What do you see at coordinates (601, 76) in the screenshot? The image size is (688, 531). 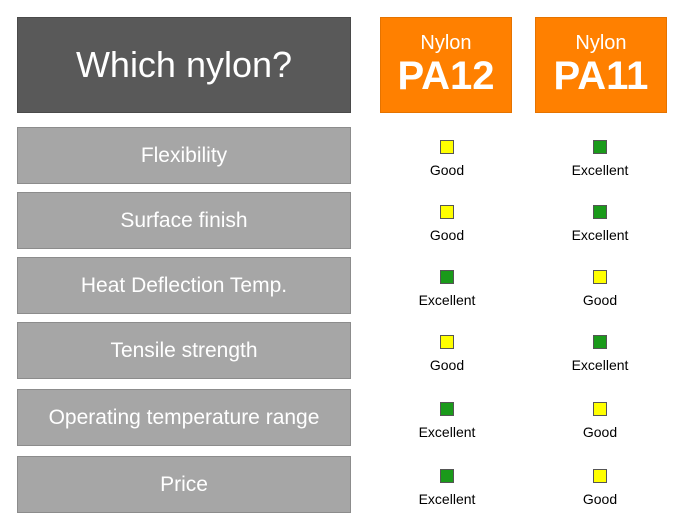 I see `column-header-name: PA11` at bounding box center [601, 76].